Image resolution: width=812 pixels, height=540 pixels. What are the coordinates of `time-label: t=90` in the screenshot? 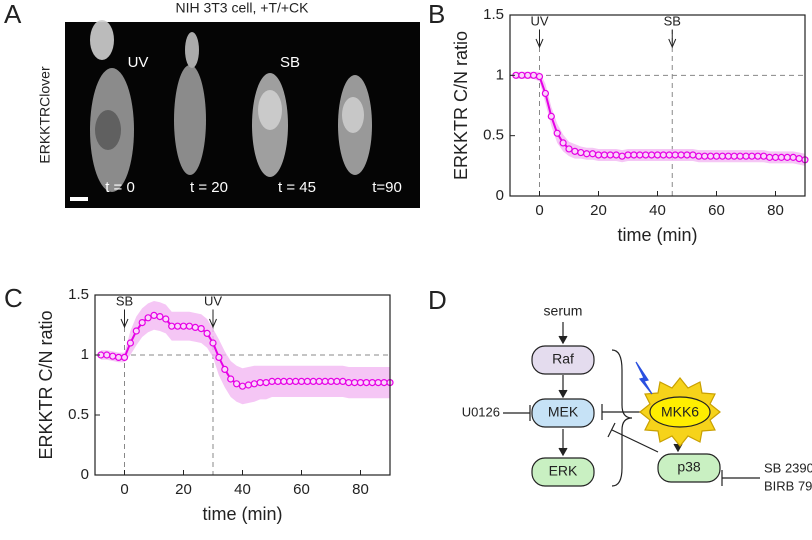 It's located at (387, 187).